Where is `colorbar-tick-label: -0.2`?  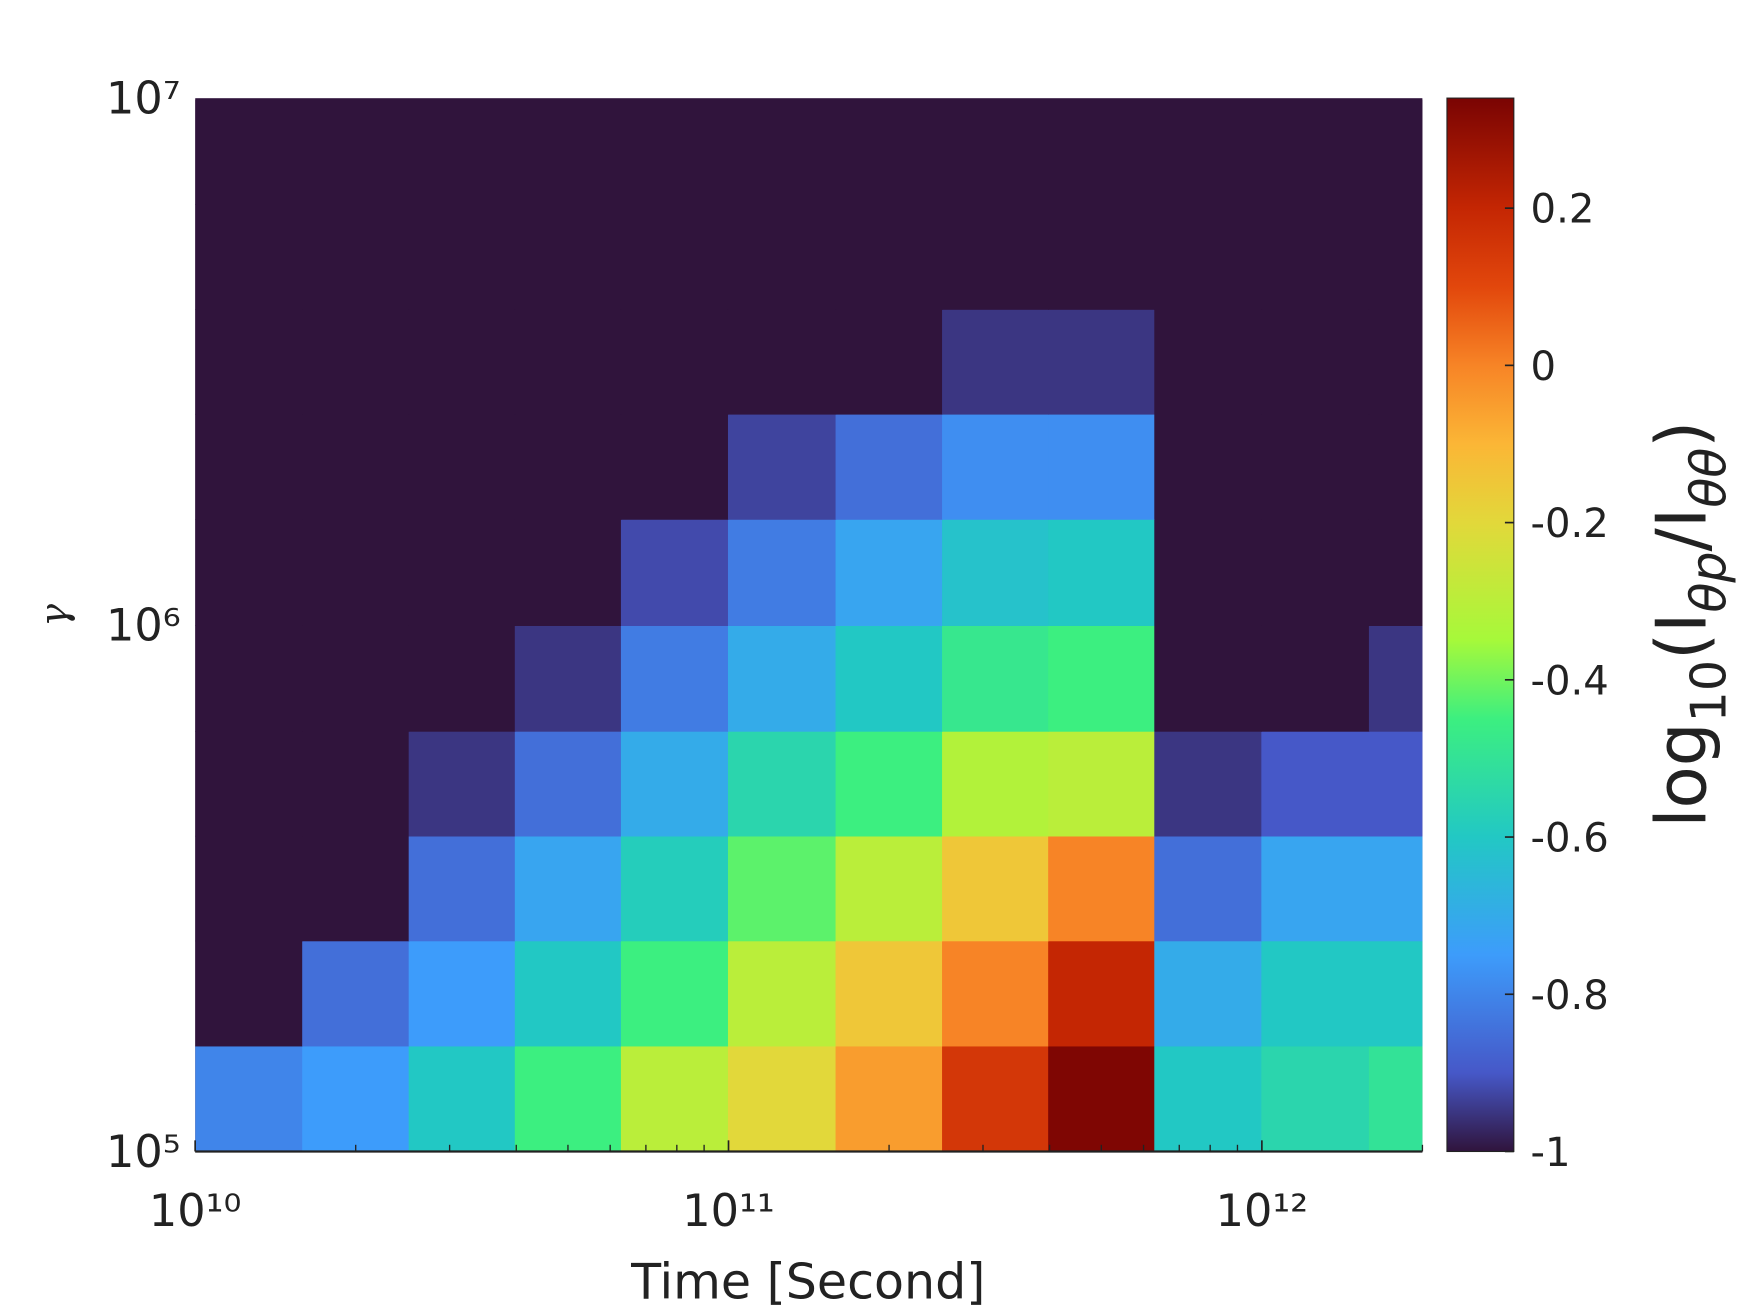 colorbar-tick-label: -0.2 is located at coordinates (1570, 524).